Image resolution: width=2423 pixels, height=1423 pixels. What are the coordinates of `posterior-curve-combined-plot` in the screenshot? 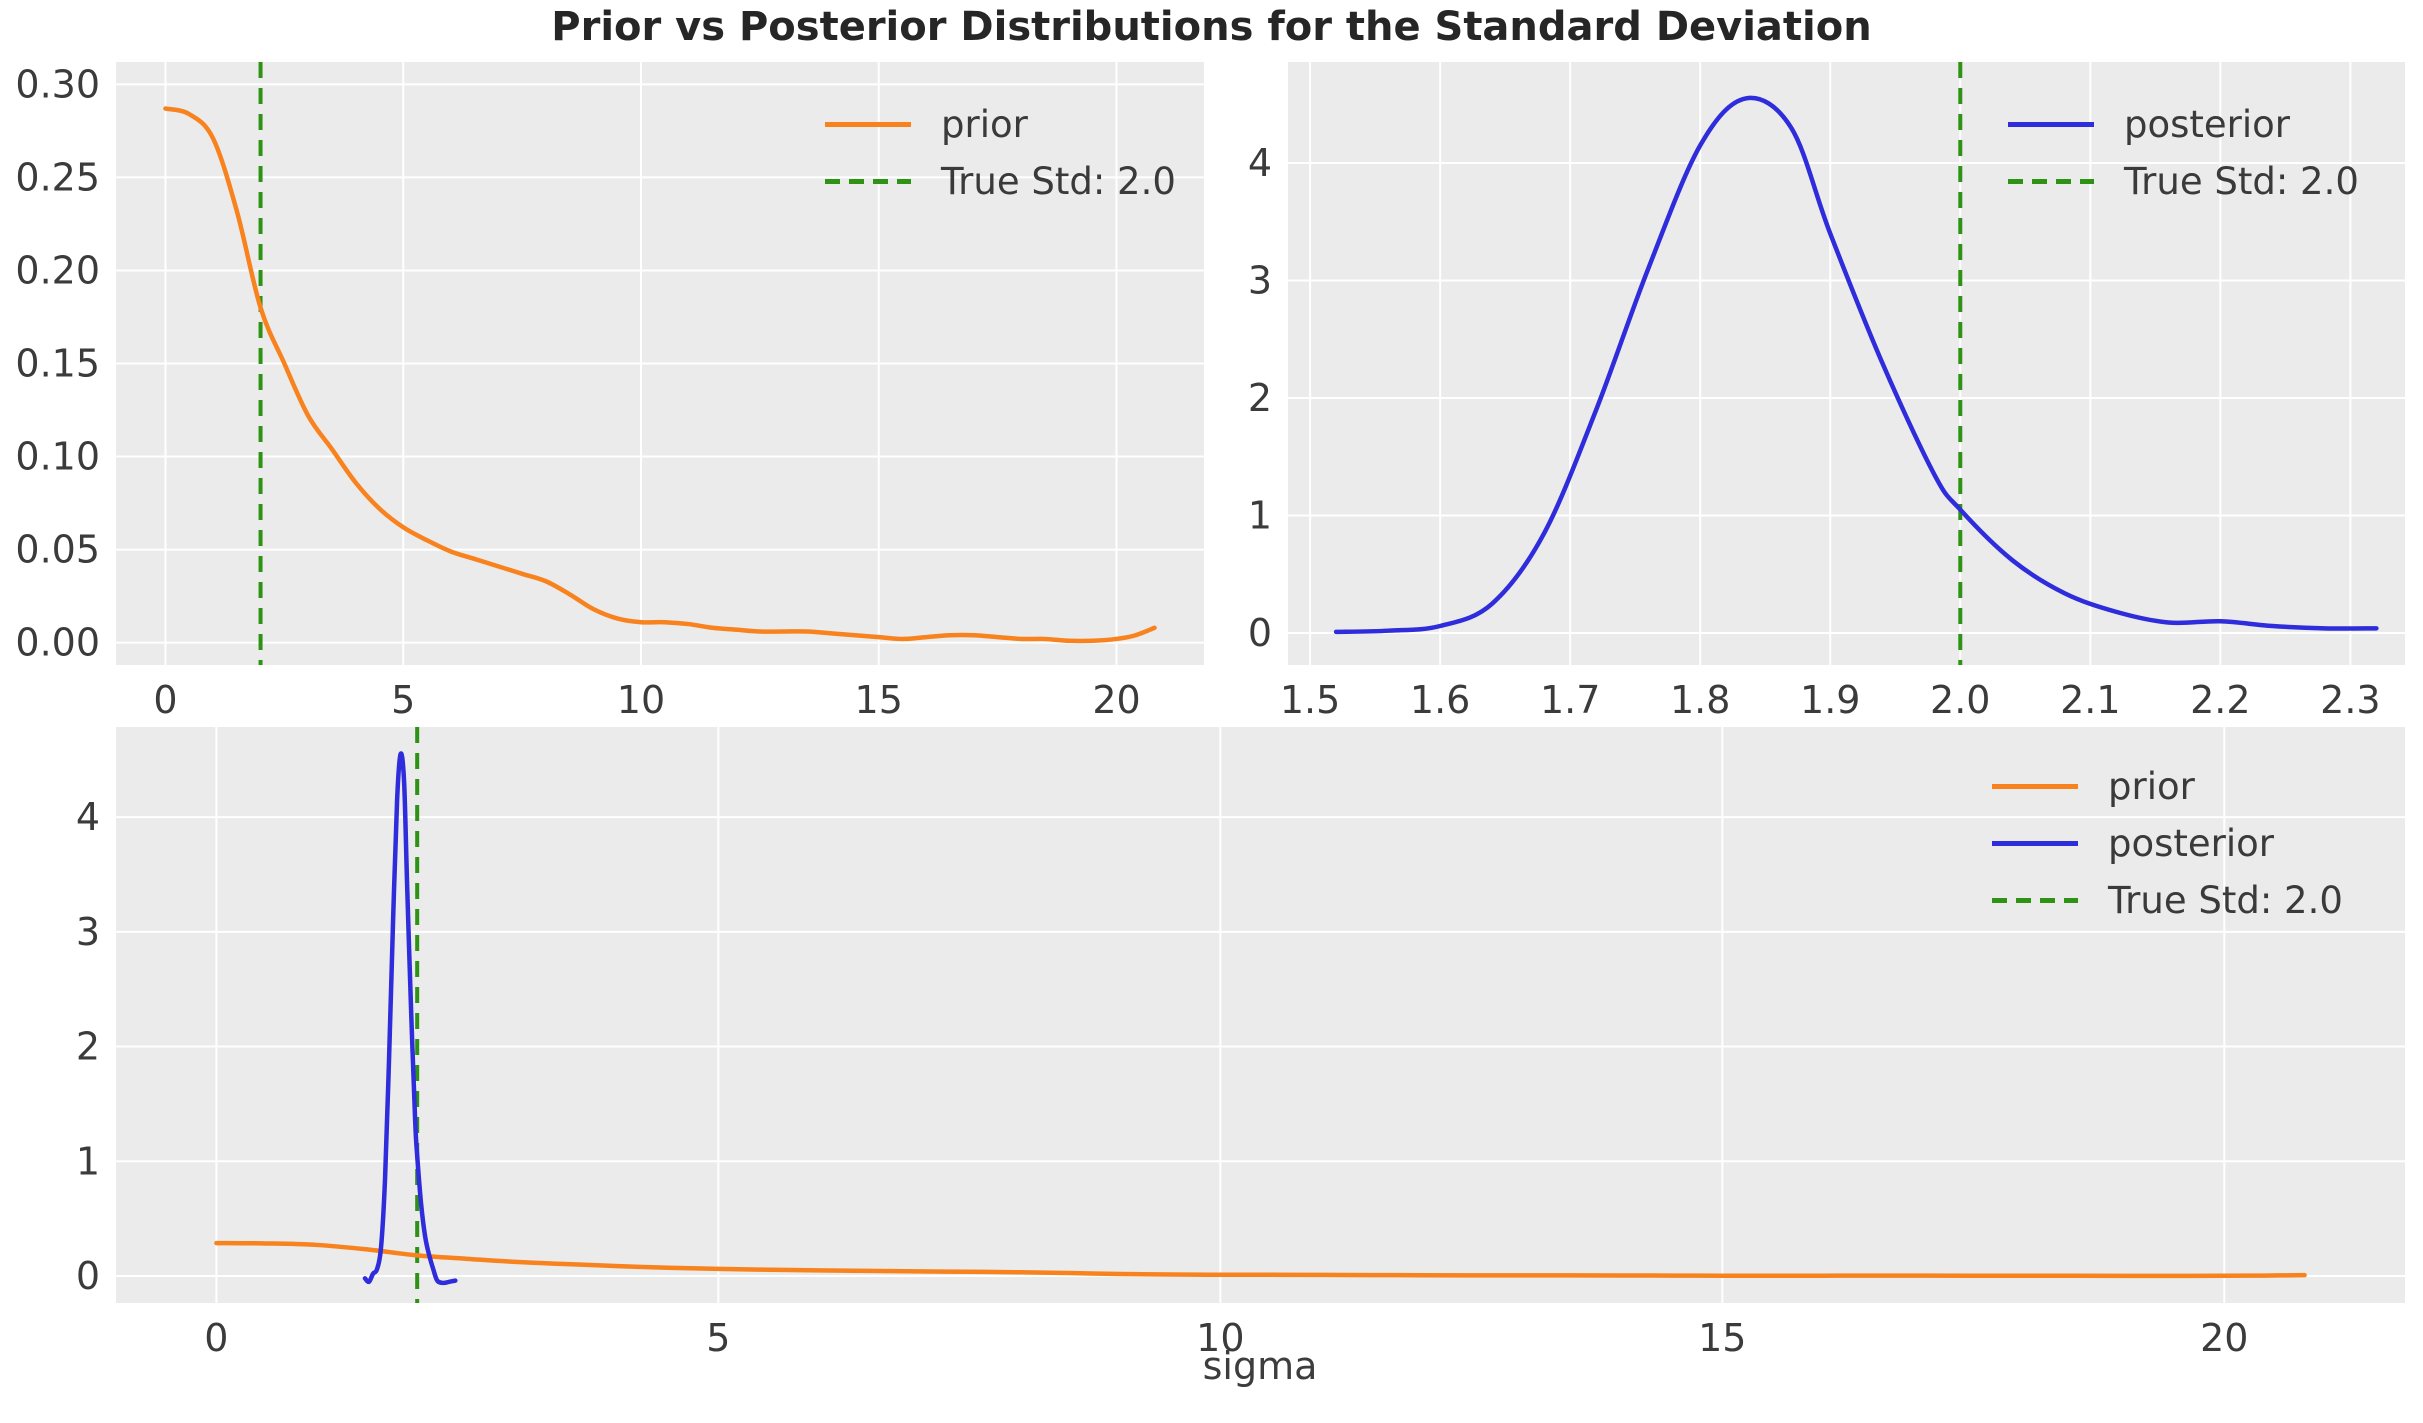 It's located at (410, 1018).